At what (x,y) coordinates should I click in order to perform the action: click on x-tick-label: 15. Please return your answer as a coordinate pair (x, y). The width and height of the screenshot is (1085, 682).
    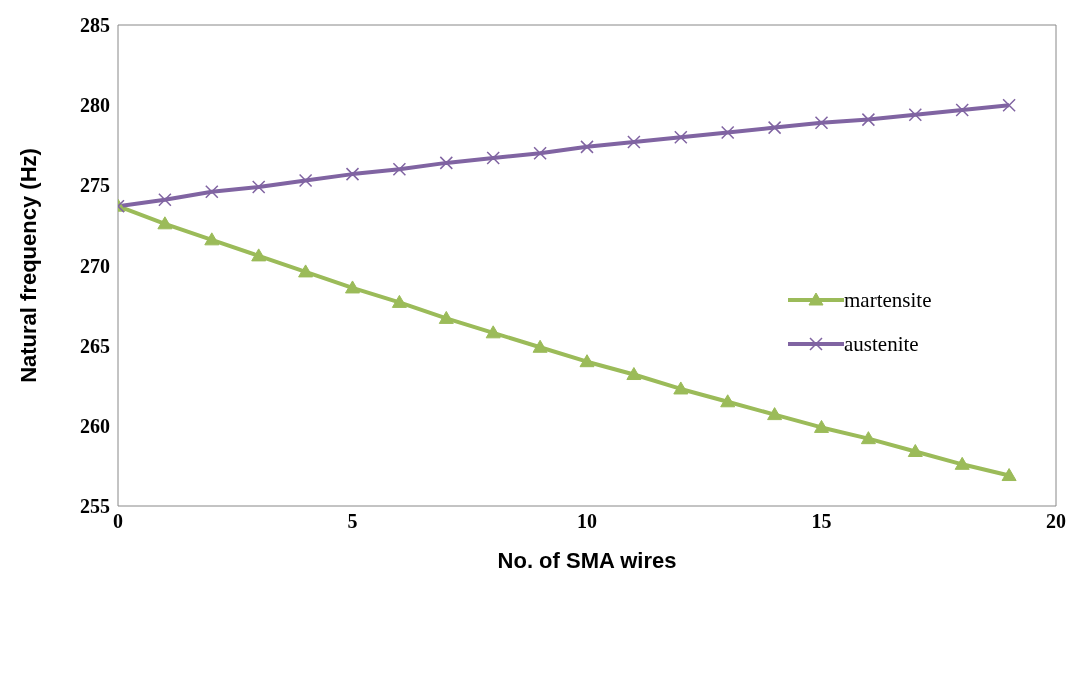
    Looking at the image, I should click on (821, 521).